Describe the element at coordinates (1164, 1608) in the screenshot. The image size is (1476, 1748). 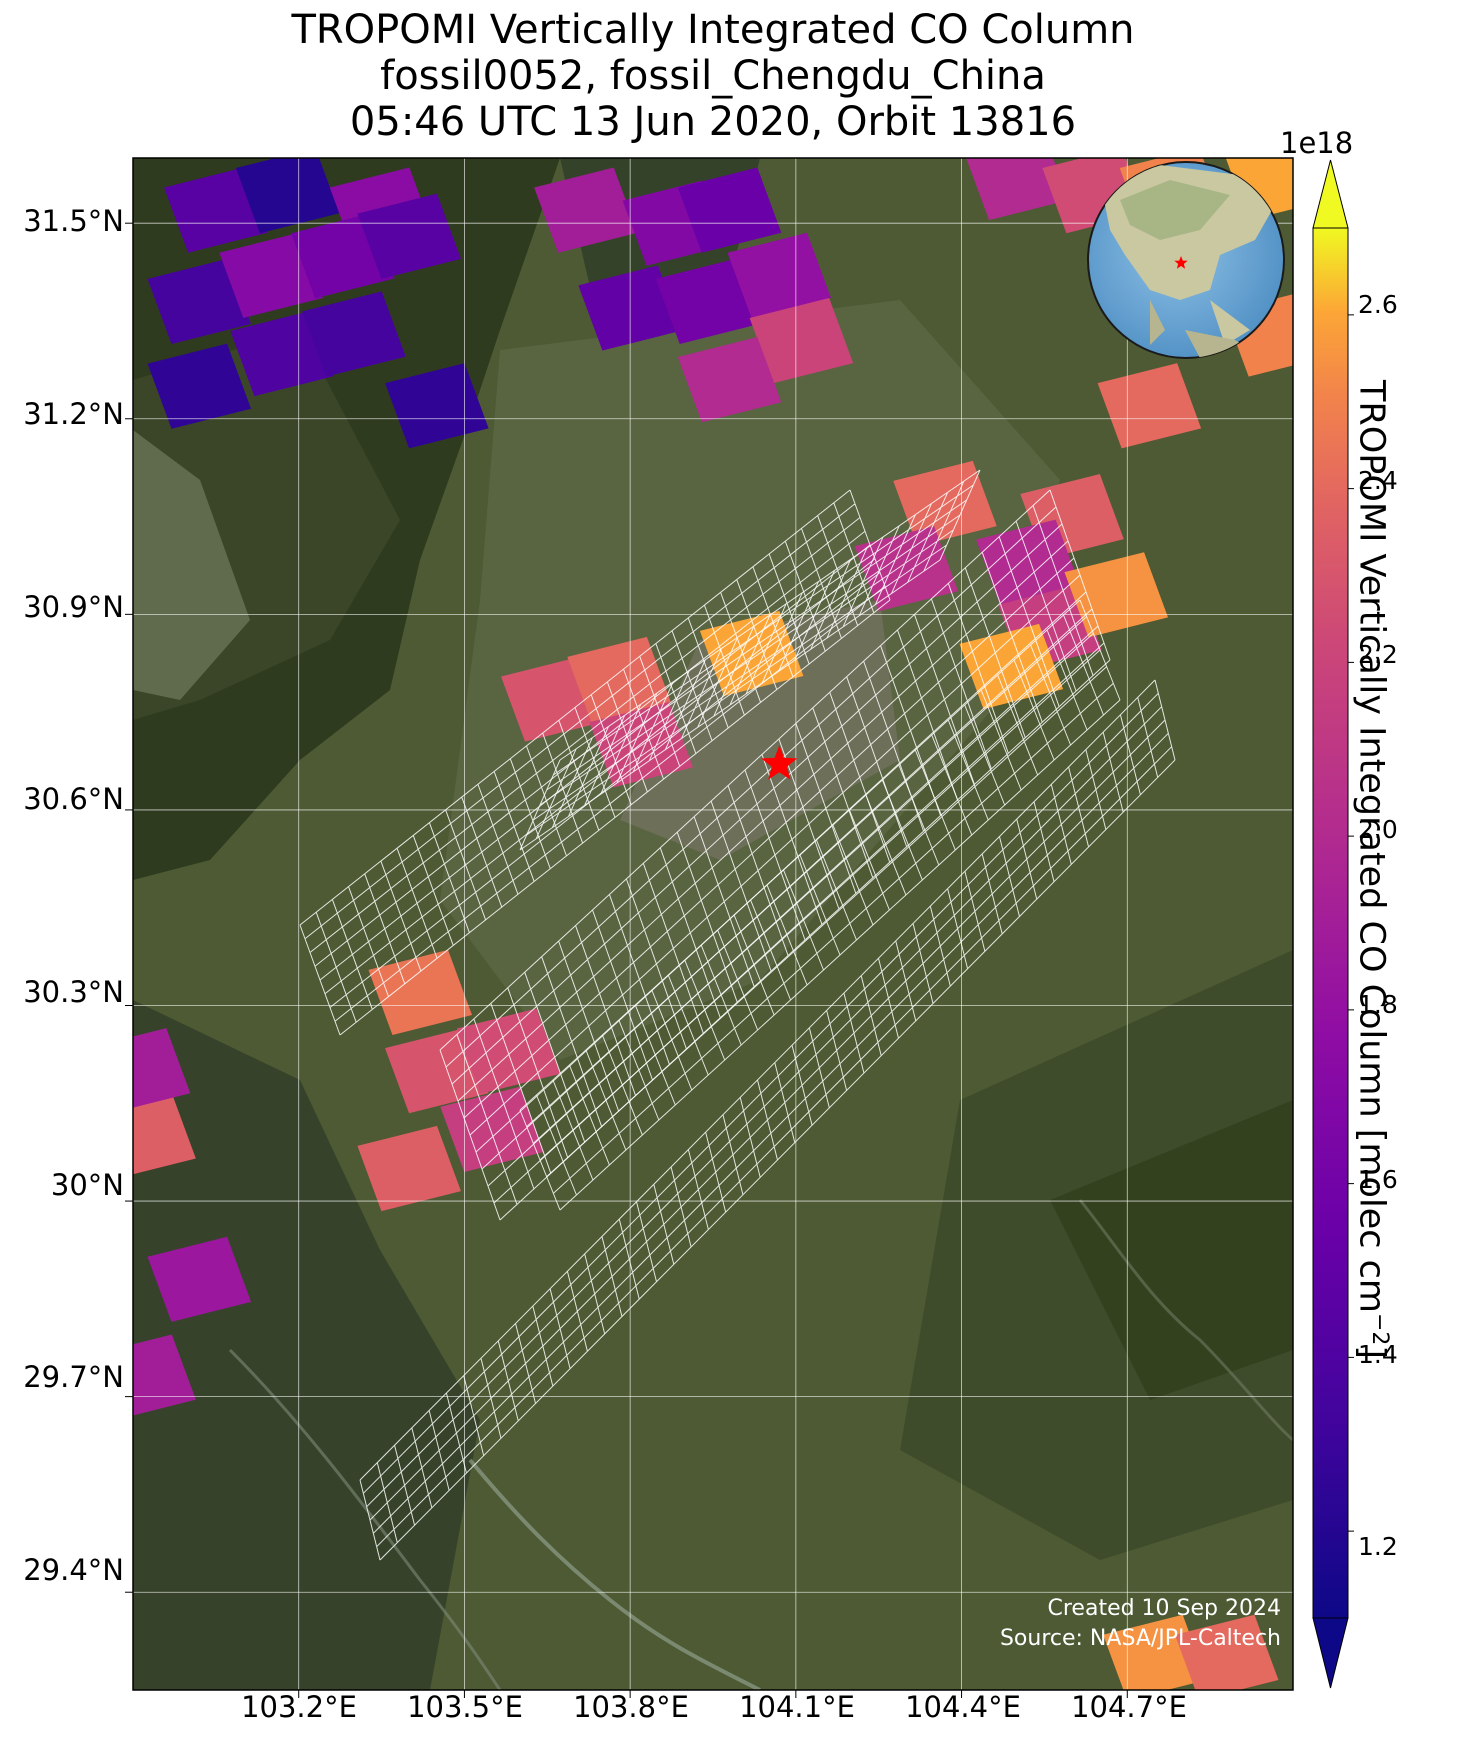
I see `credit-created: Created 10 Sep 2024` at that location.